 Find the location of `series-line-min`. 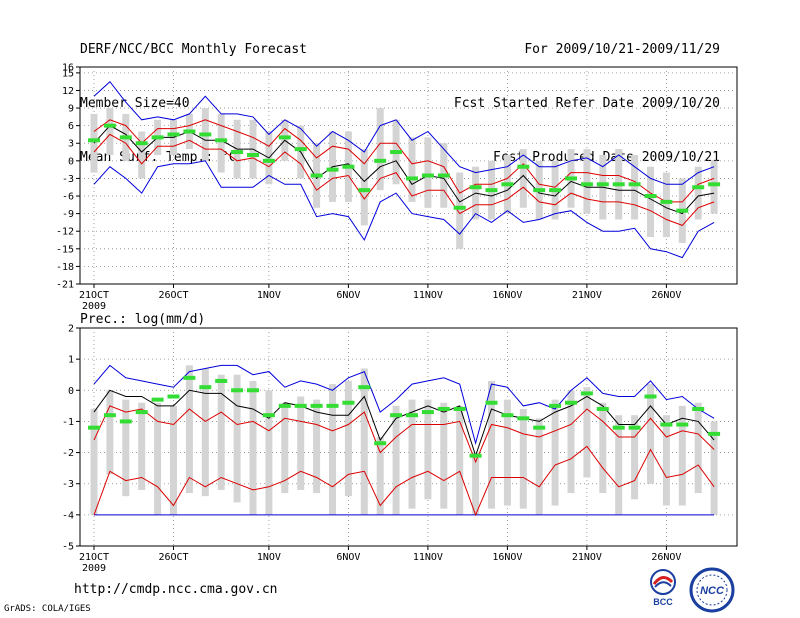

series-line-min is located at coordinates (404, 209).